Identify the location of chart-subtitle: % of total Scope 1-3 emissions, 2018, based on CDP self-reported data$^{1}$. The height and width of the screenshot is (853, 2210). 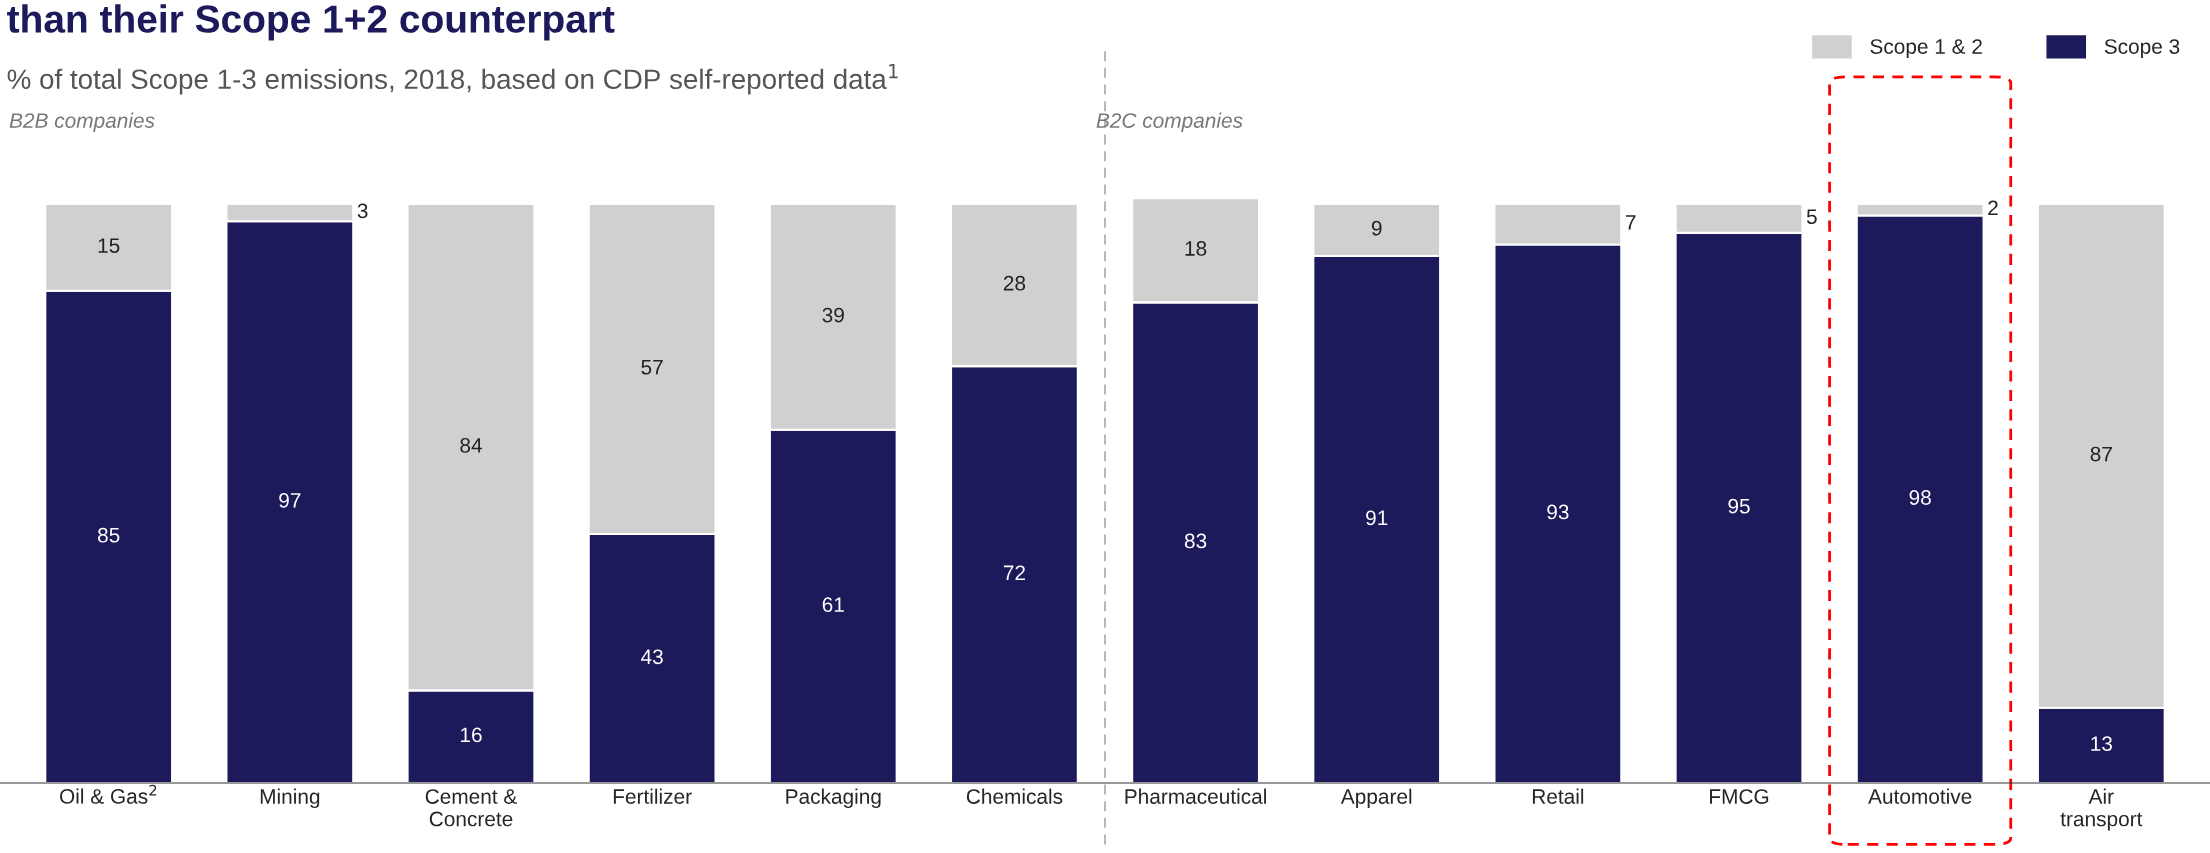
(452, 79).